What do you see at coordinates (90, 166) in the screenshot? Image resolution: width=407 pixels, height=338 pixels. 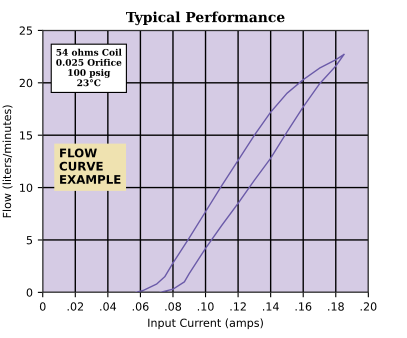 I see `annotation: FLOW CURVE EXAMPLE` at bounding box center [90, 166].